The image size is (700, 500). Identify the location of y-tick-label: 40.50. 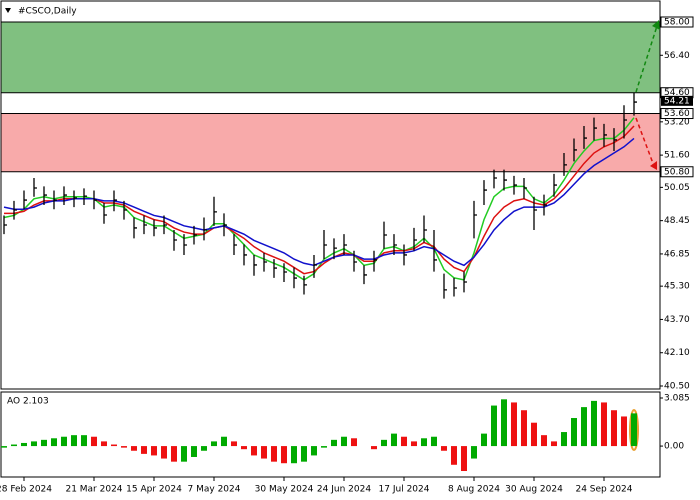
(677, 387).